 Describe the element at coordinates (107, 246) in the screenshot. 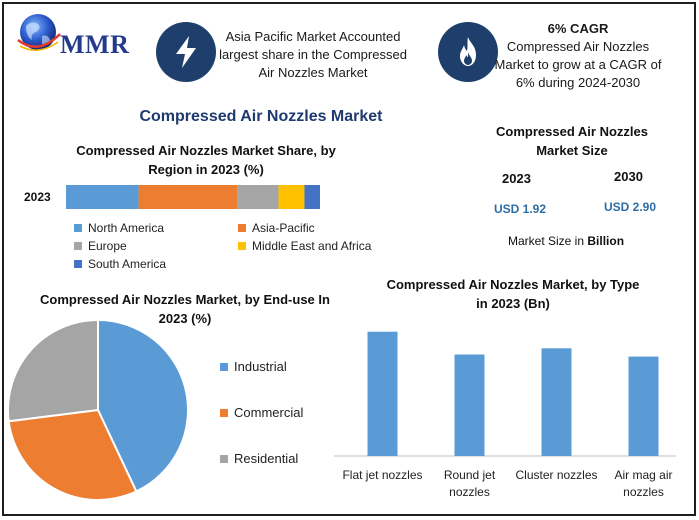

I see `legend-label: Europe` at that location.